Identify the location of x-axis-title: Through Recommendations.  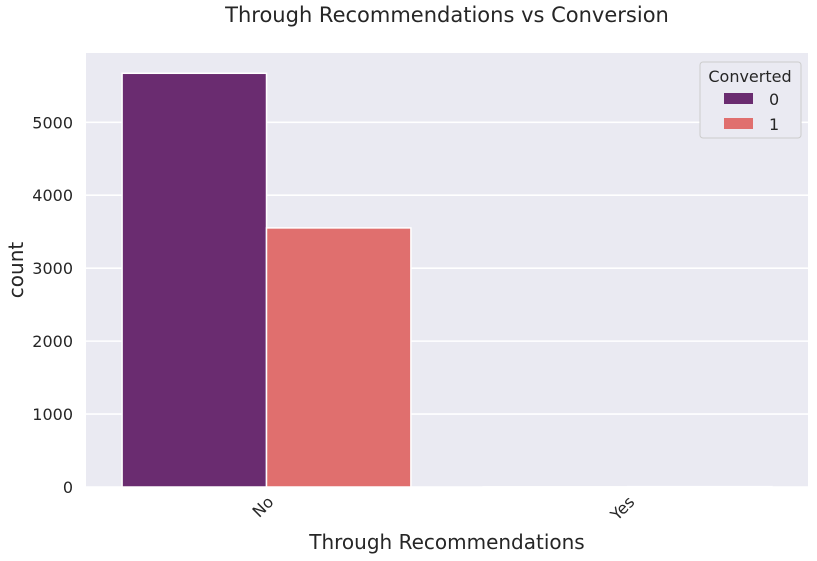
(446, 542).